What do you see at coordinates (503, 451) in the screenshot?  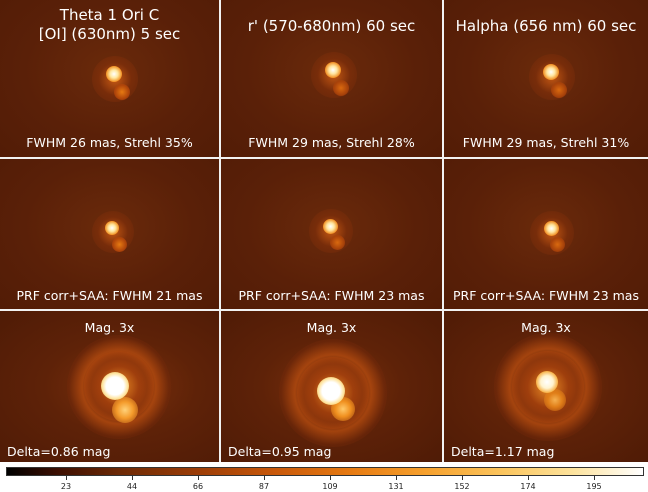 I see `delta-mag-label: Delta=1.17 mag` at bounding box center [503, 451].